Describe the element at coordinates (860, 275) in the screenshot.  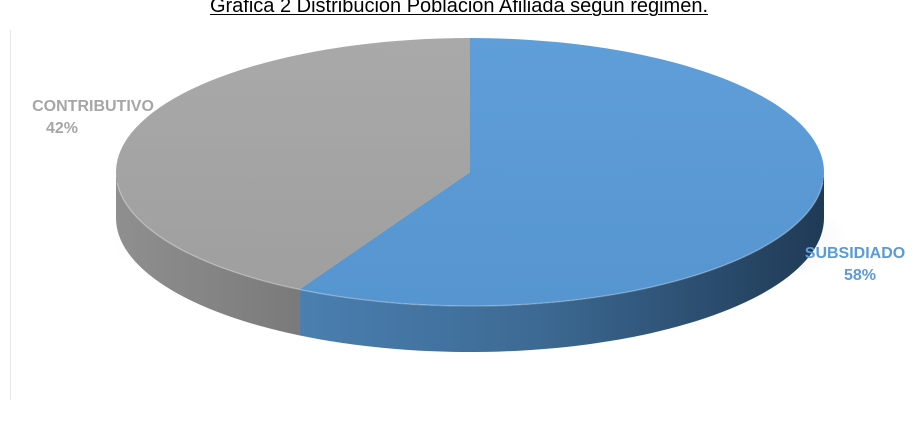
I see `slice-percent-subsidiado: 58%` at that location.